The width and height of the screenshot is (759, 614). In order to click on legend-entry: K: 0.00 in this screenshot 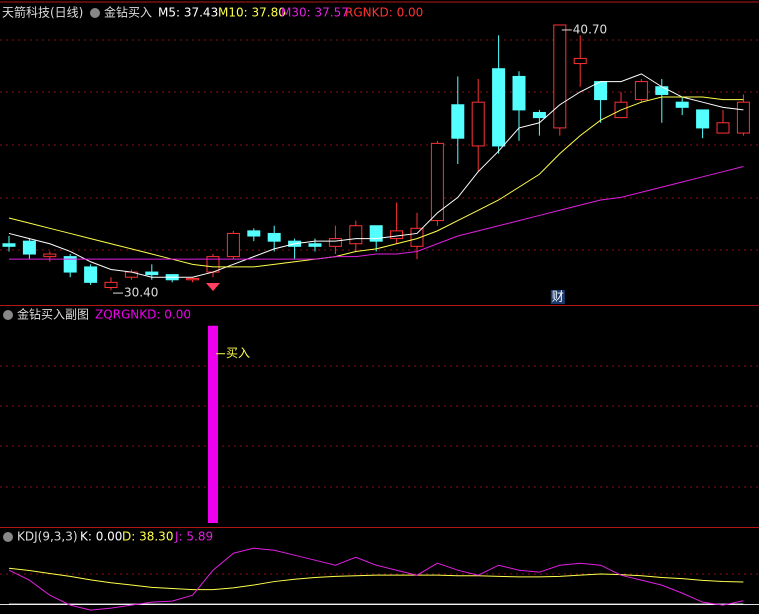, I will do `click(101, 537)`.